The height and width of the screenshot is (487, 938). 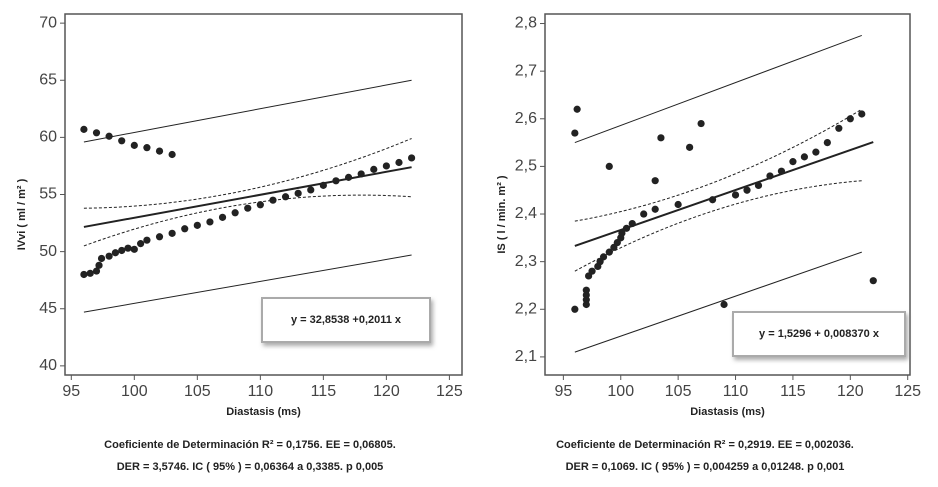 I want to click on y-tick-label: 40, so click(x=48, y=365).